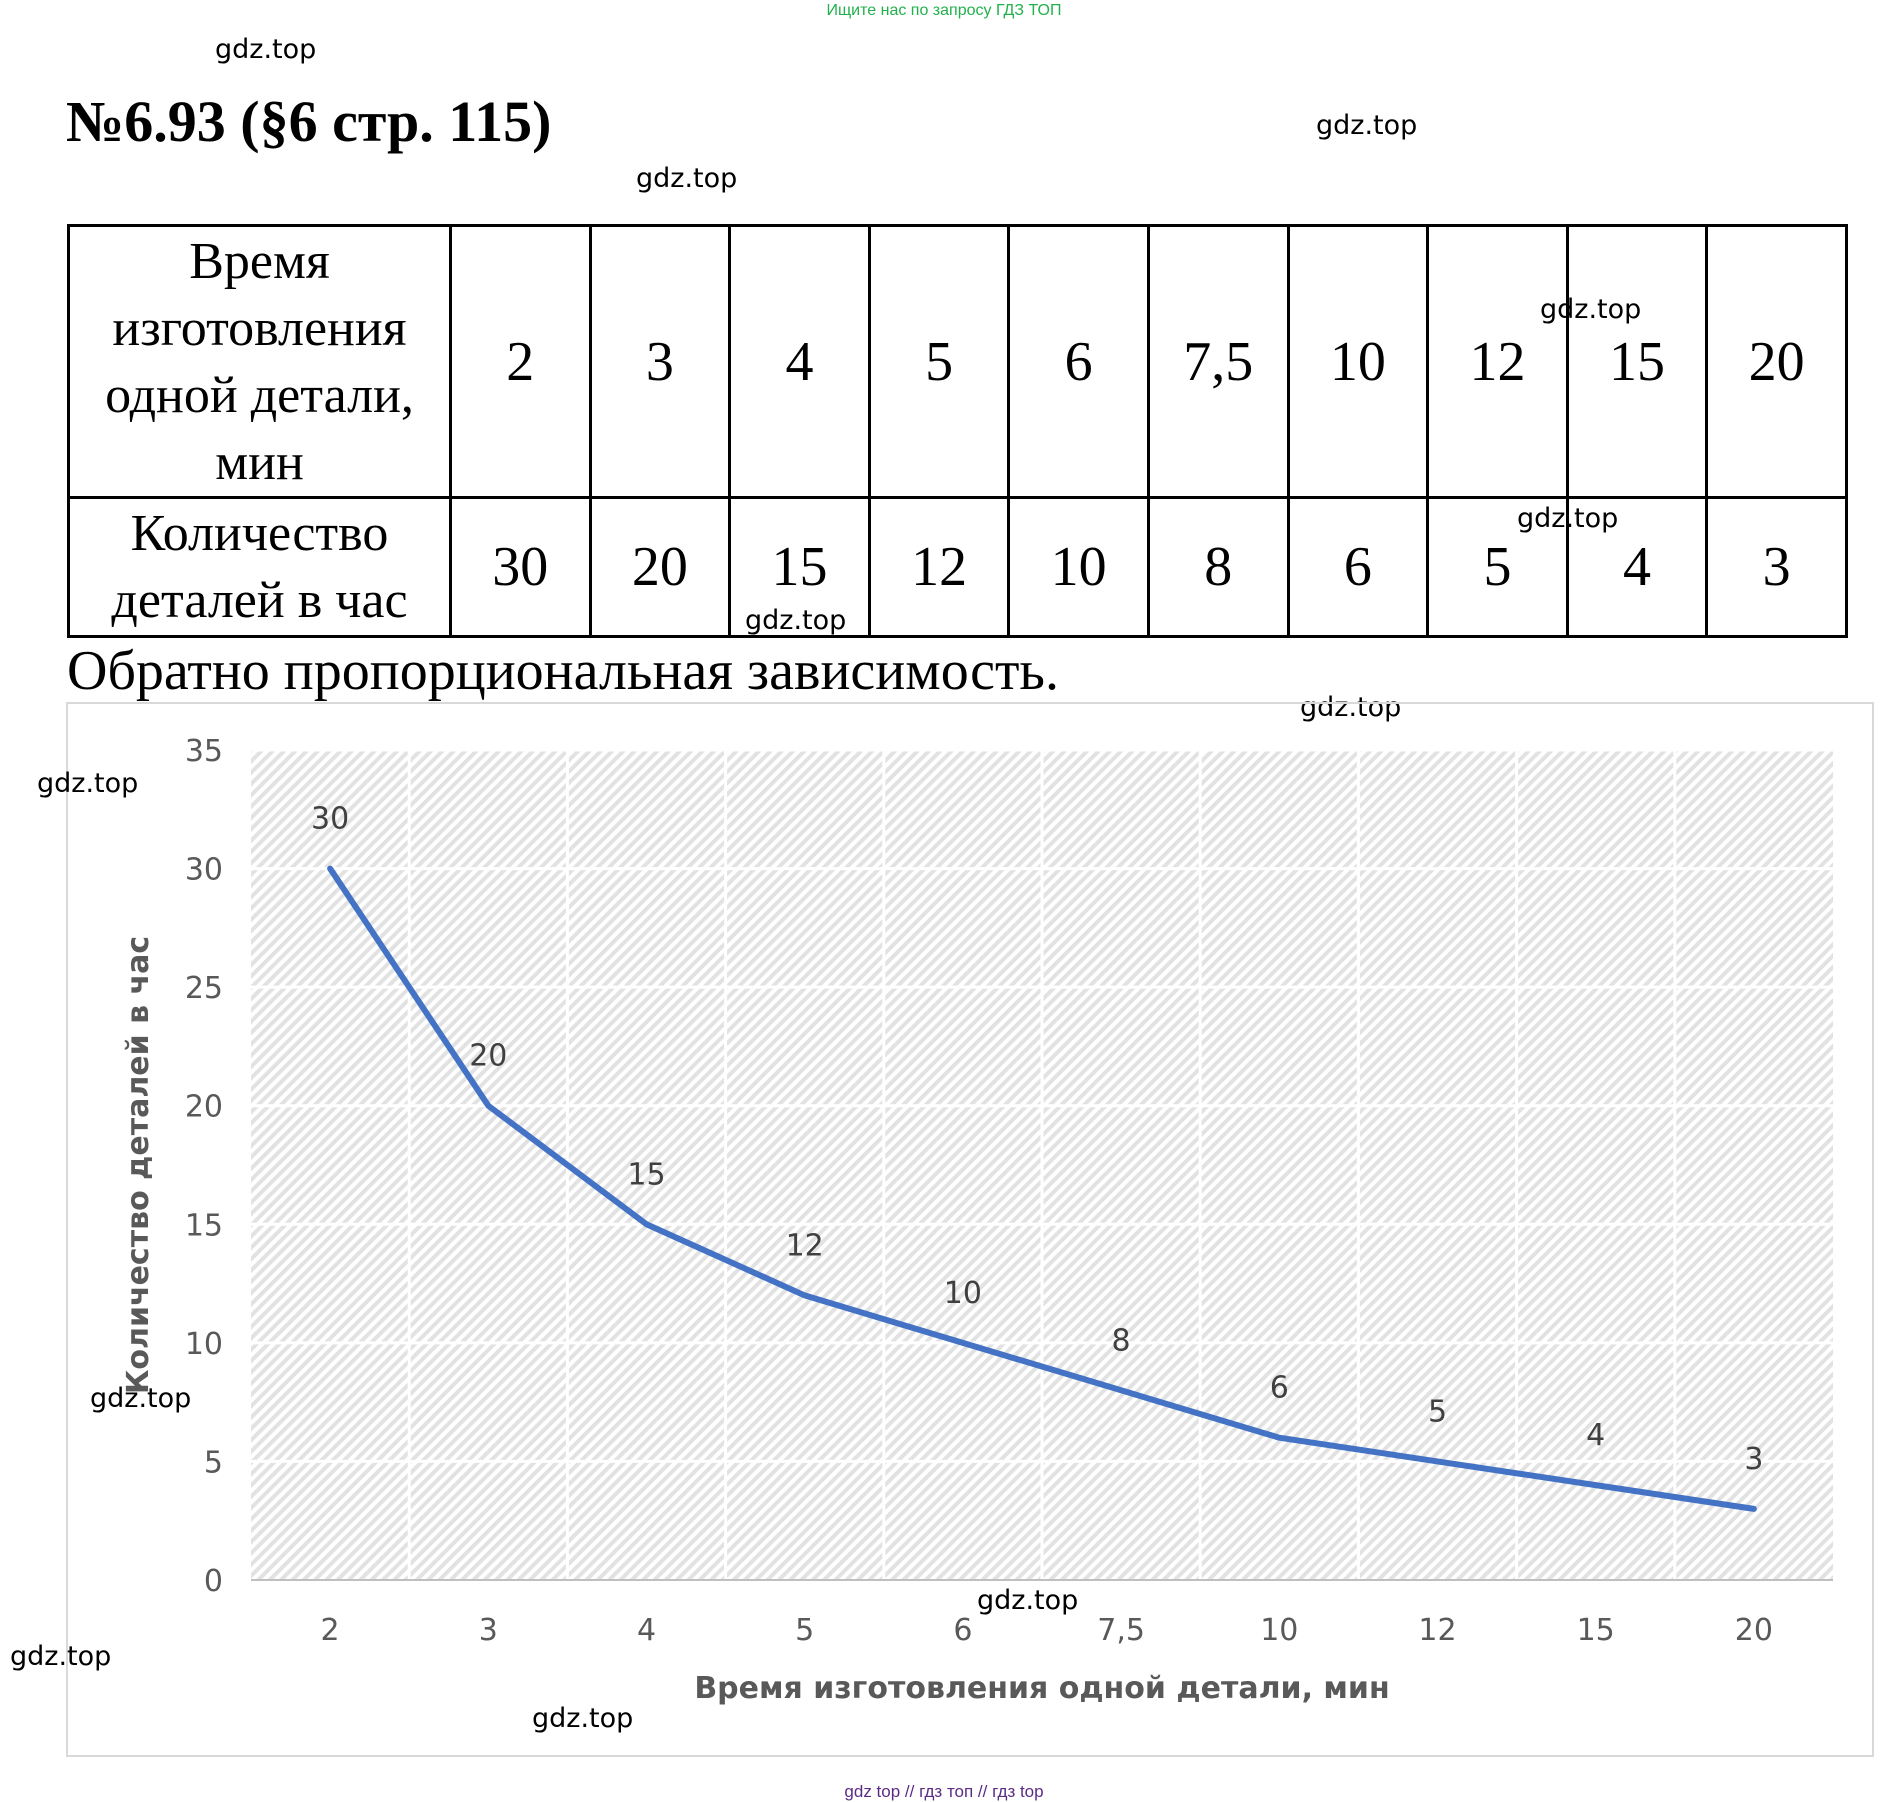 This screenshot has height=1802, width=1888. What do you see at coordinates (204, 1344) in the screenshot?
I see `y-tick-label: 10` at bounding box center [204, 1344].